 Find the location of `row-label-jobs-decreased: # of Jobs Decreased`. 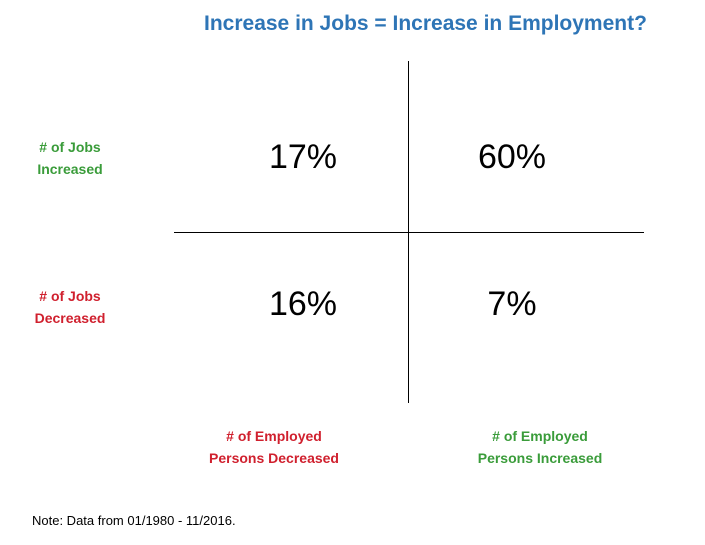

row-label-jobs-decreased: # of Jobs Decreased is located at coordinates (70, 307).